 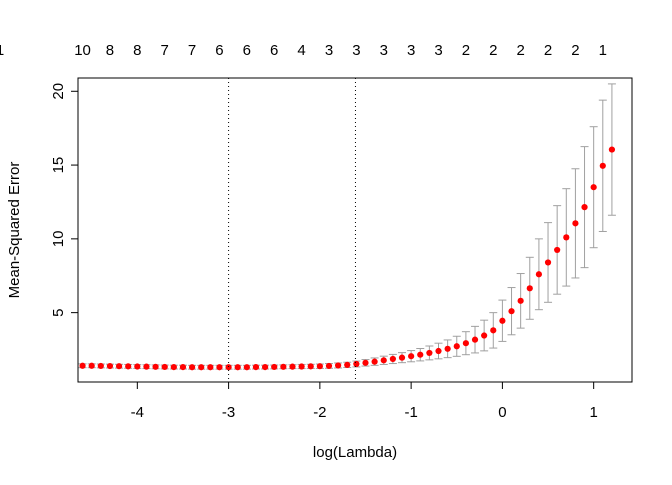 What do you see at coordinates (58, 239) in the screenshot?
I see `y-tick-label: 10` at bounding box center [58, 239].